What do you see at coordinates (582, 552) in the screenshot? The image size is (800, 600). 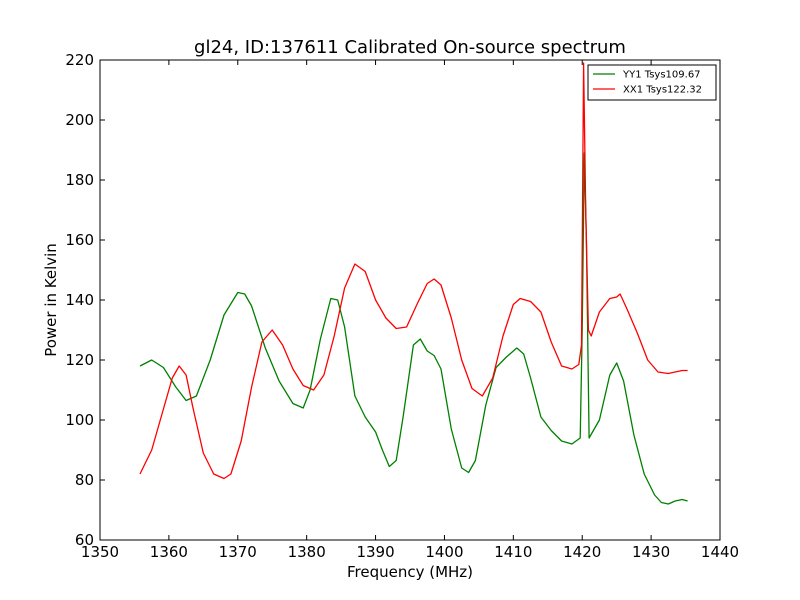 I see `x-tick-label: 1420` at bounding box center [582, 552].